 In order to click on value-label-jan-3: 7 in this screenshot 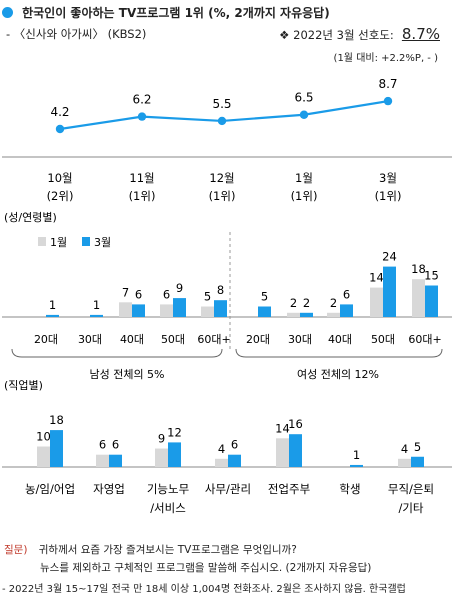, I will do `click(125, 292)`.